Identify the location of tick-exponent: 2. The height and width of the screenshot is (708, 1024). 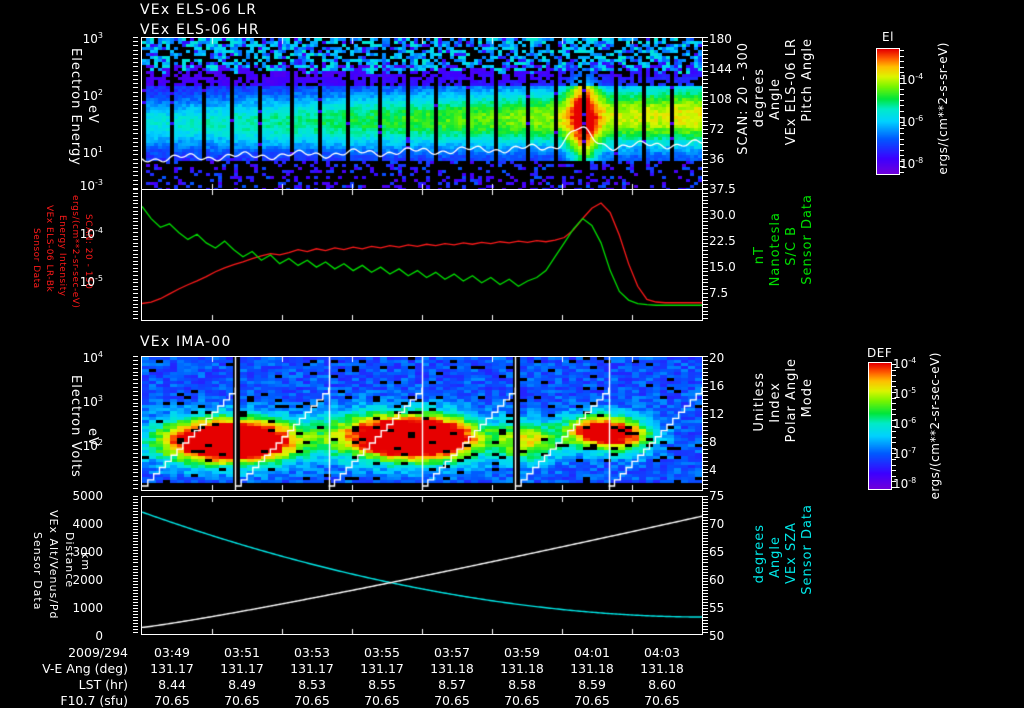
(100, 442).